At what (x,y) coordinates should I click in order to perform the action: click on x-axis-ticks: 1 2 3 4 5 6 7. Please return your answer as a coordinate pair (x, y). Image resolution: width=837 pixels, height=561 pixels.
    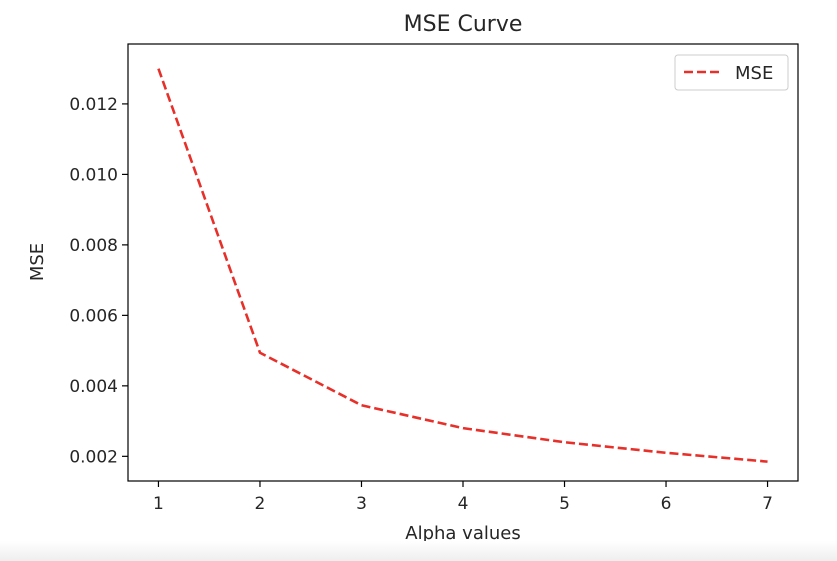
    Looking at the image, I should click on (463, 497).